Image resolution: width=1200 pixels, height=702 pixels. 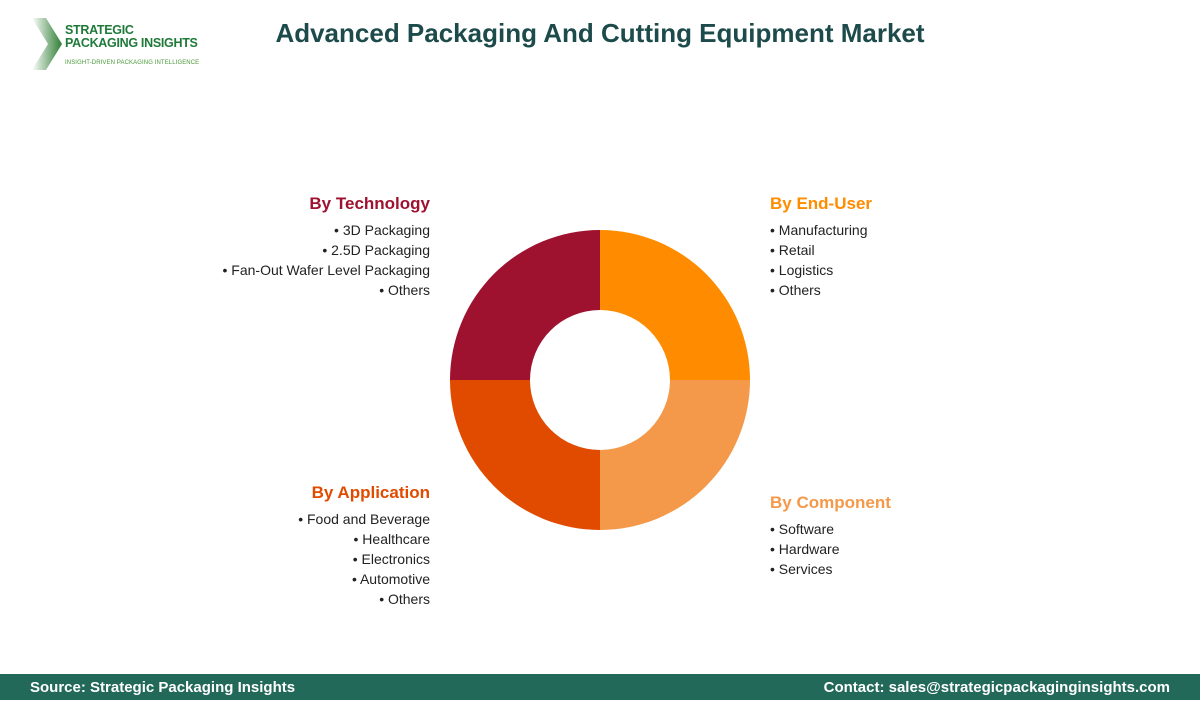 What do you see at coordinates (819, 230) in the screenshot?
I see `legend-item: • Manufacturing` at bounding box center [819, 230].